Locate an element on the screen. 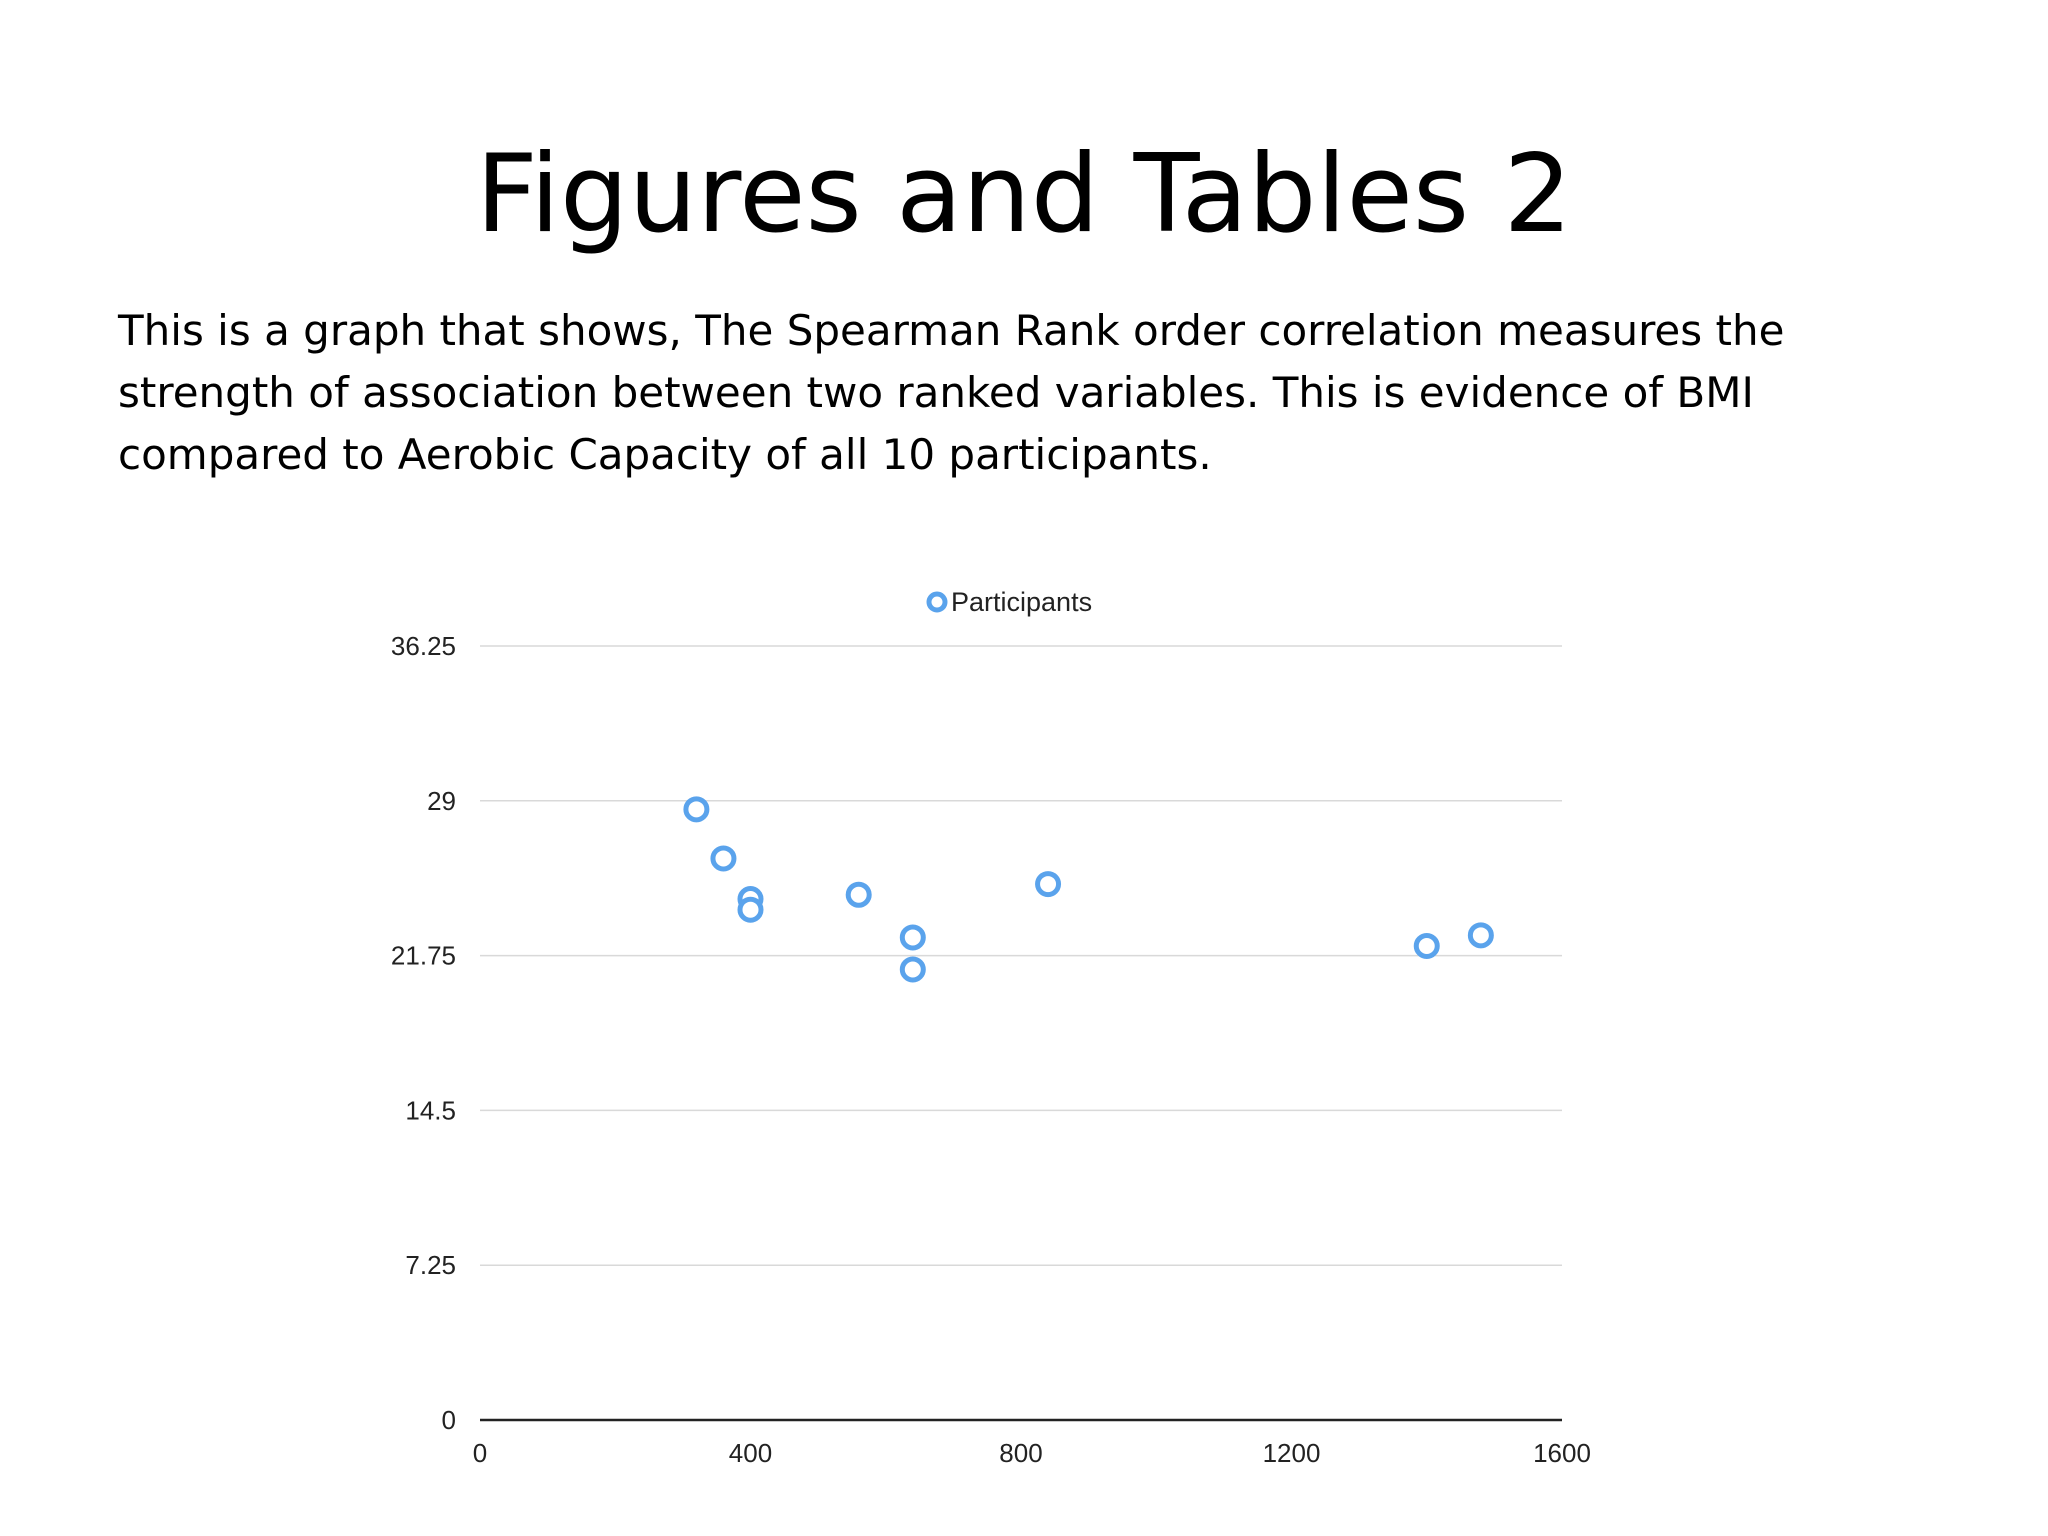  y-tick-label: 21.75 is located at coordinates (423, 956).